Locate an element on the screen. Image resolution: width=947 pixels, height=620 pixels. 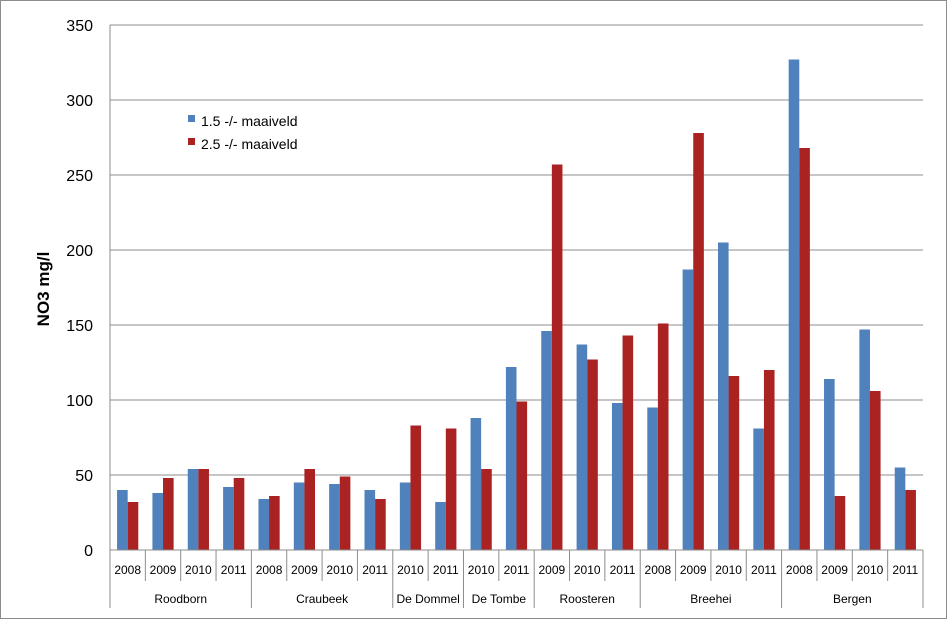
x-tick-label-site: De Dommel is located at coordinates (427, 599).